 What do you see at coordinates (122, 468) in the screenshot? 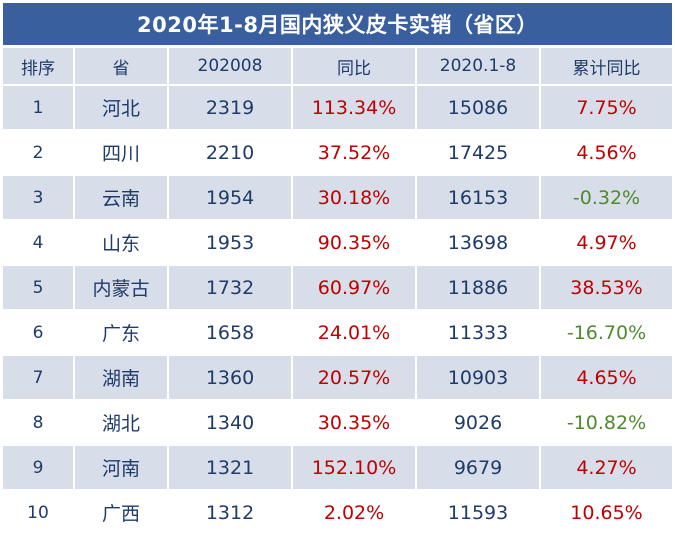
I see `cell-province: 河南` at bounding box center [122, 468].